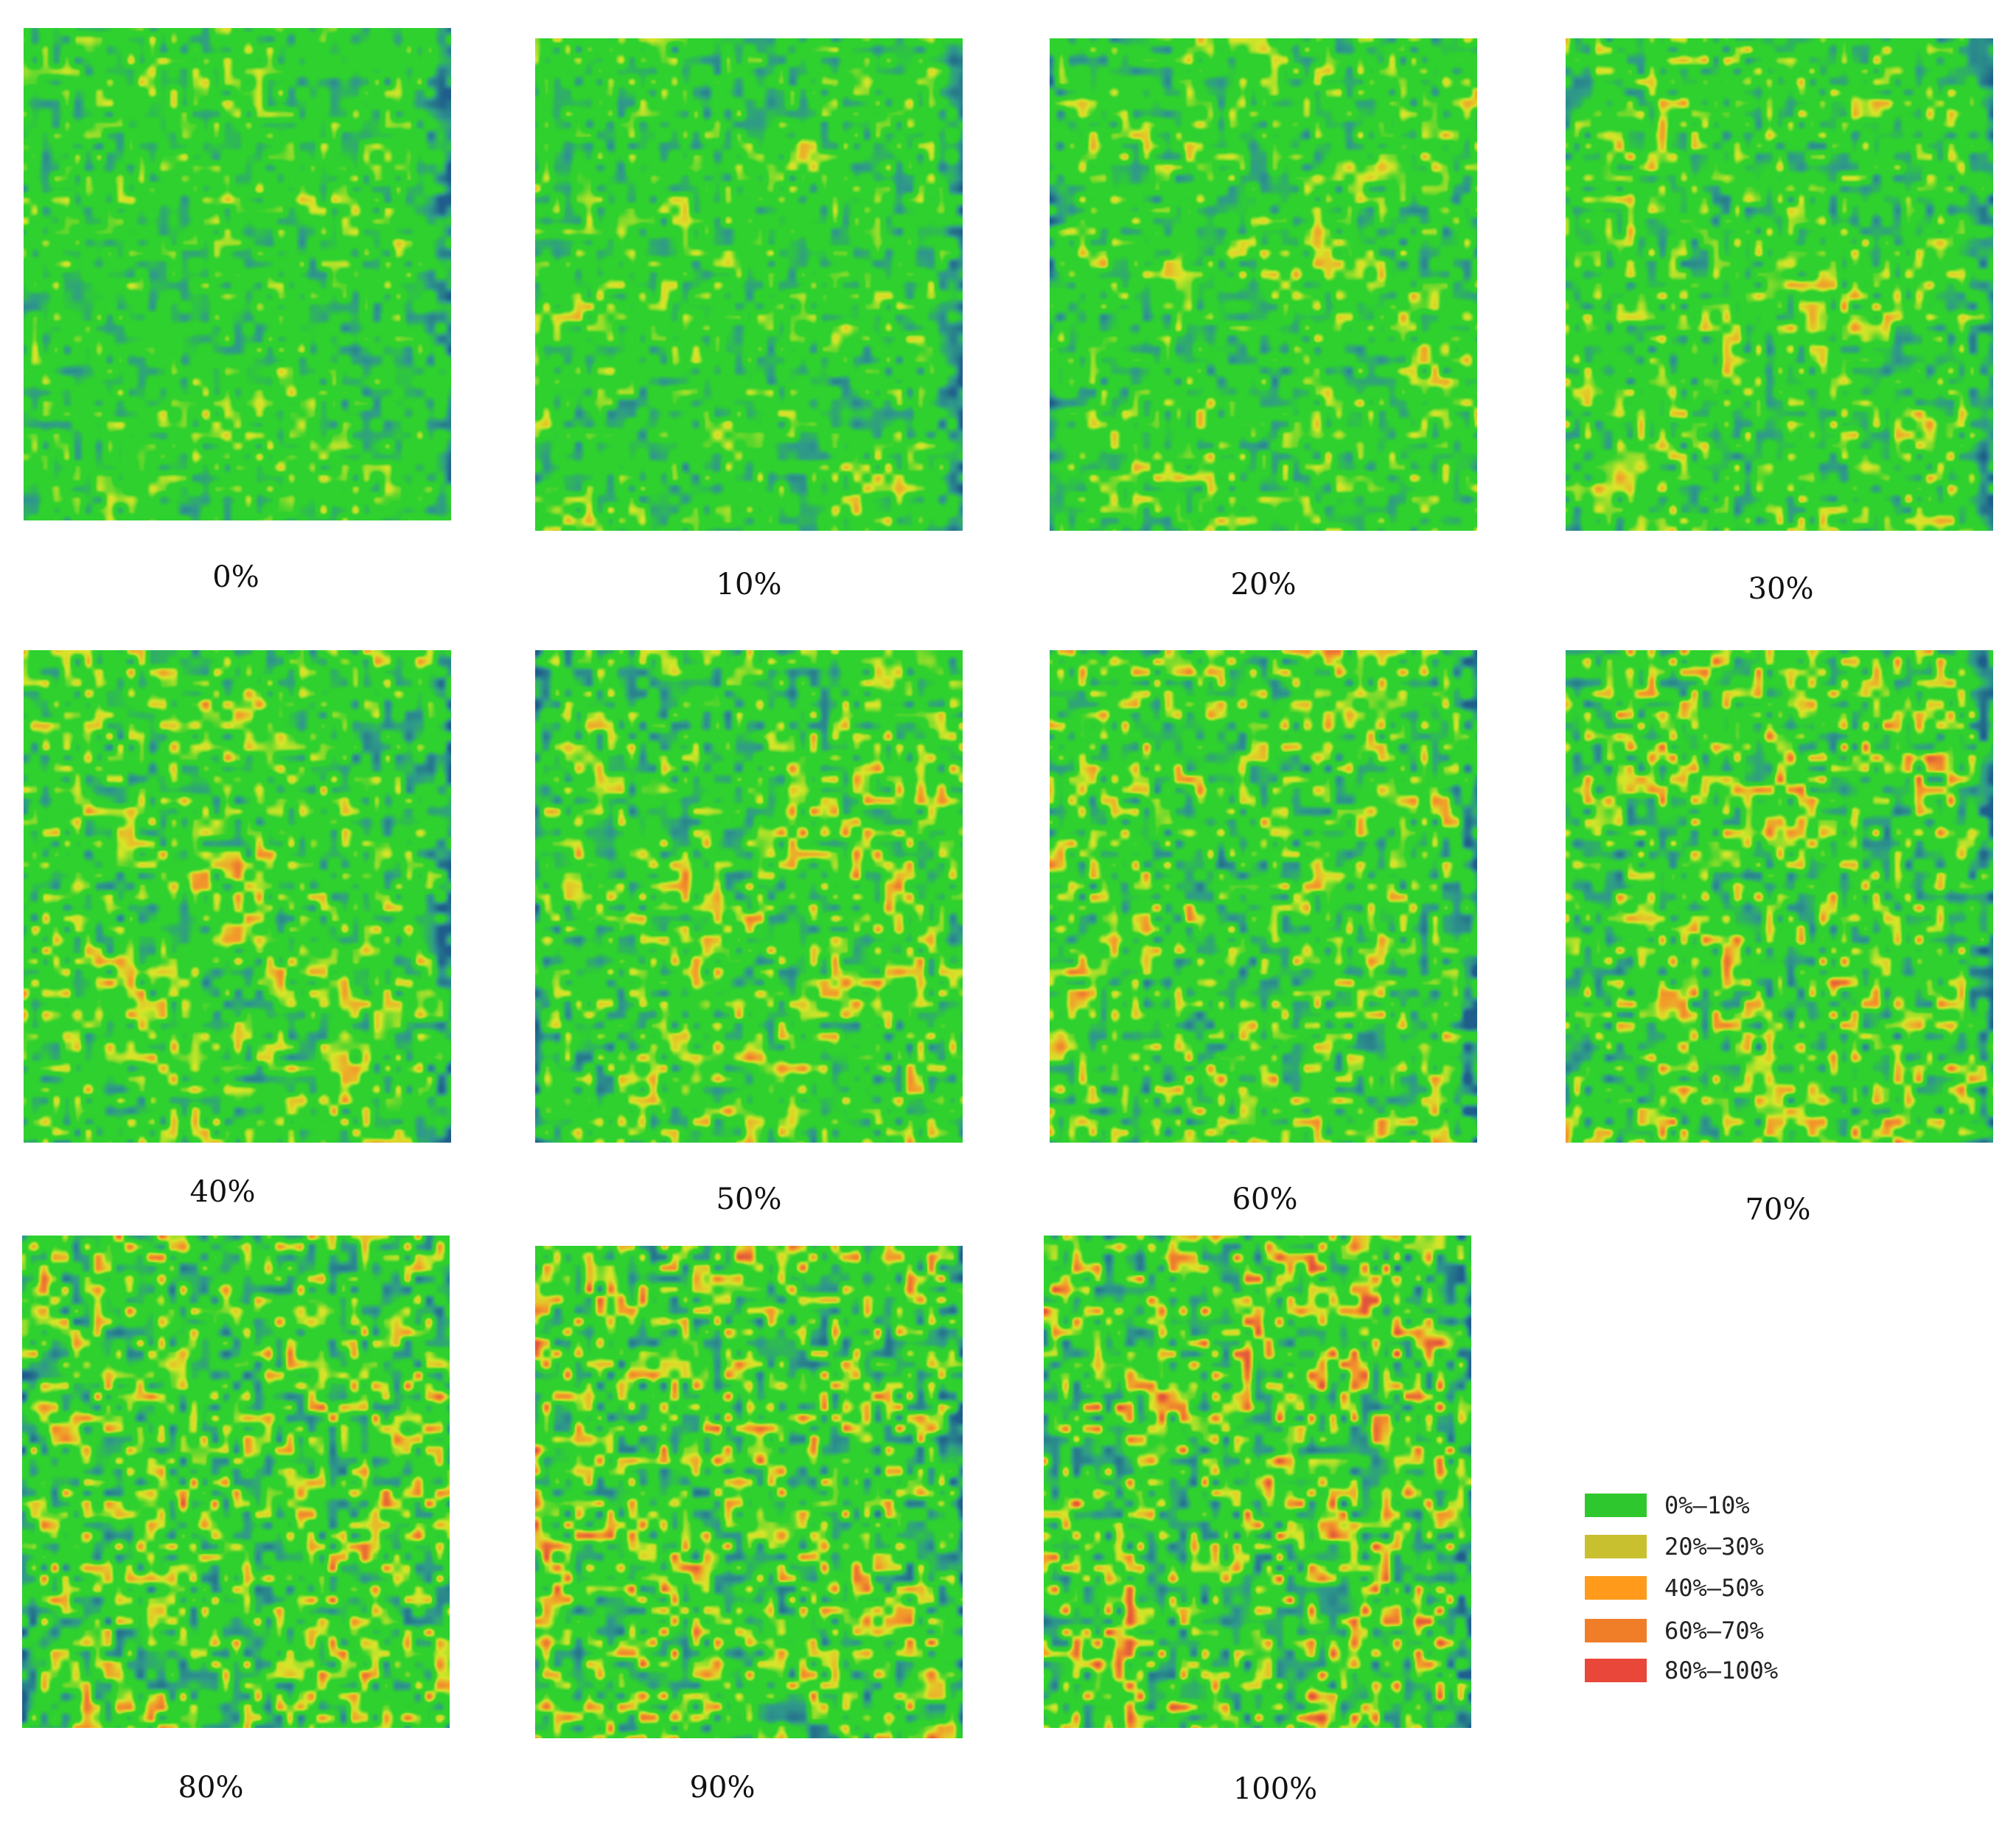  What do you see at coordinates (749, 585) in the screenshot?
I see `caption-10: 10%` at bounding box center [749, 585].